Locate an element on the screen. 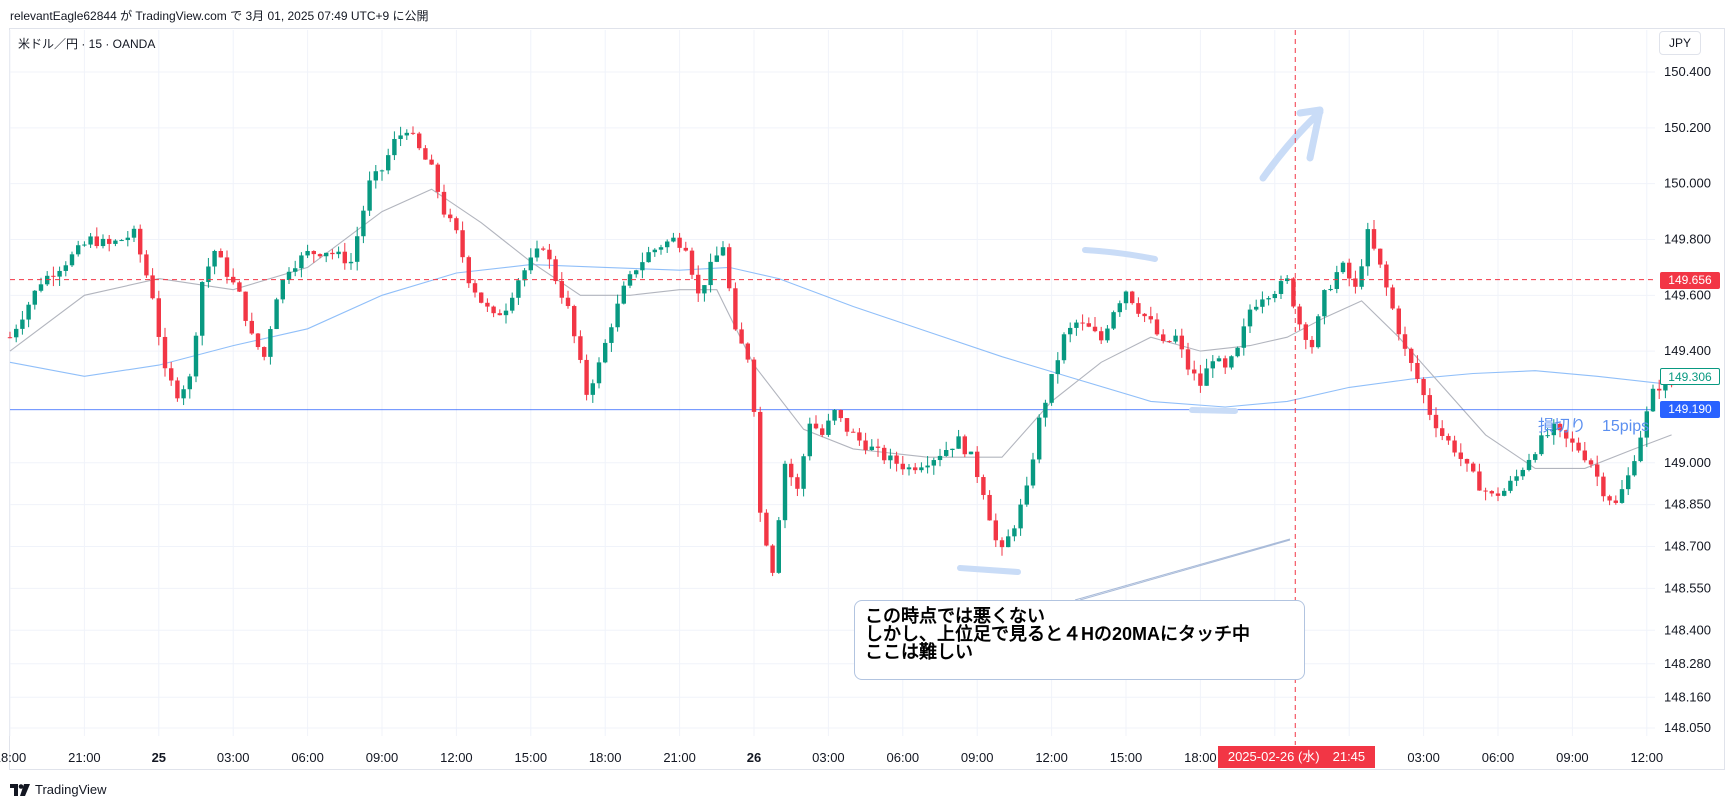 The width and height of the screenshot is (1733, 807). crosshair-time-label: 2025-02-26 (水) 21:45 is located at coordinates (1296, 757).